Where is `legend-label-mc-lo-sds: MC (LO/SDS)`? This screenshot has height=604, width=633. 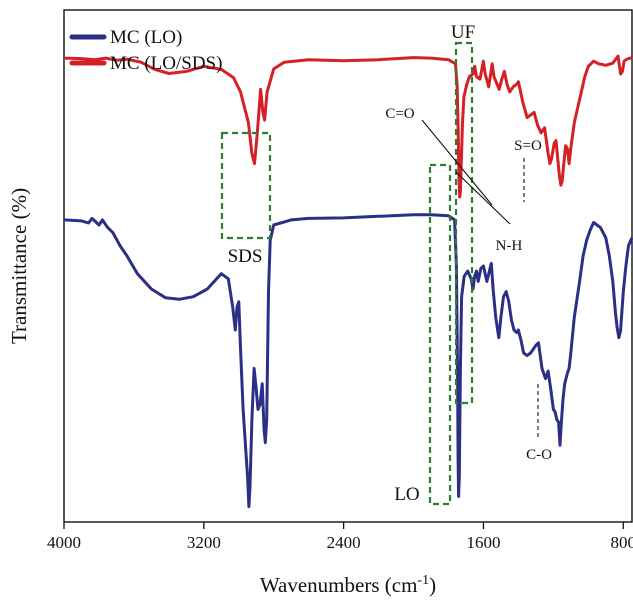 legend-label-mc-lo-sds: MC (LO/SDS) is located at coordinates (166, 63).